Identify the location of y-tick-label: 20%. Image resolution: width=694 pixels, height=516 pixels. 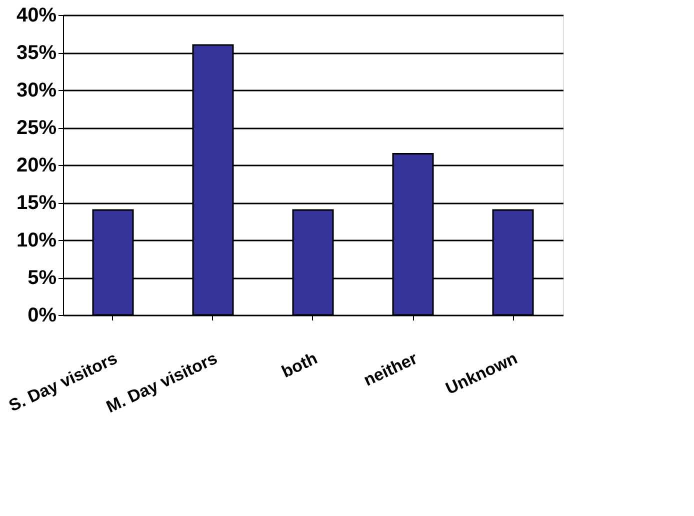
(36, 165).